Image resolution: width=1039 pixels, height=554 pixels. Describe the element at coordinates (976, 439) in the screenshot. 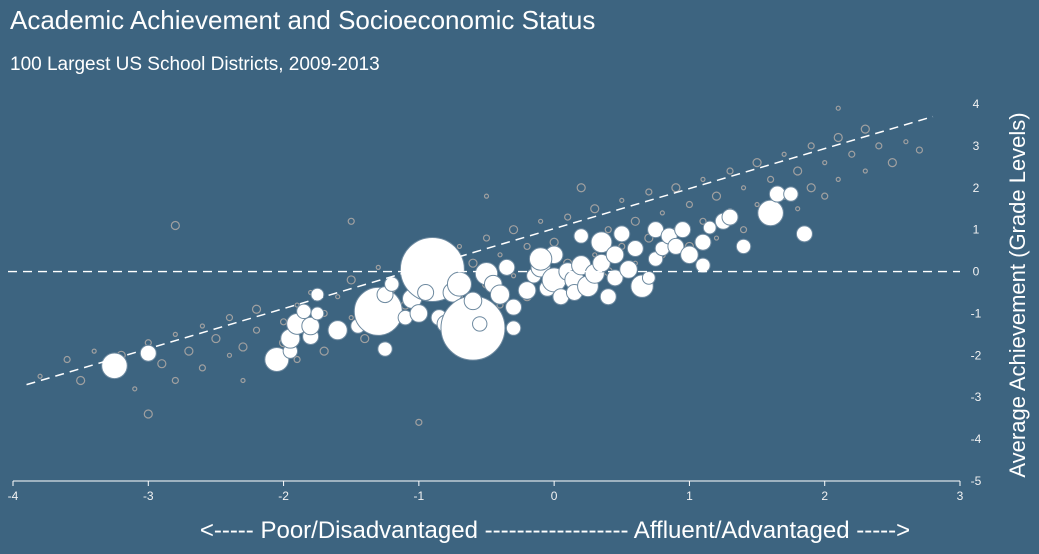

I see `y-tick-label: -4` at that location.